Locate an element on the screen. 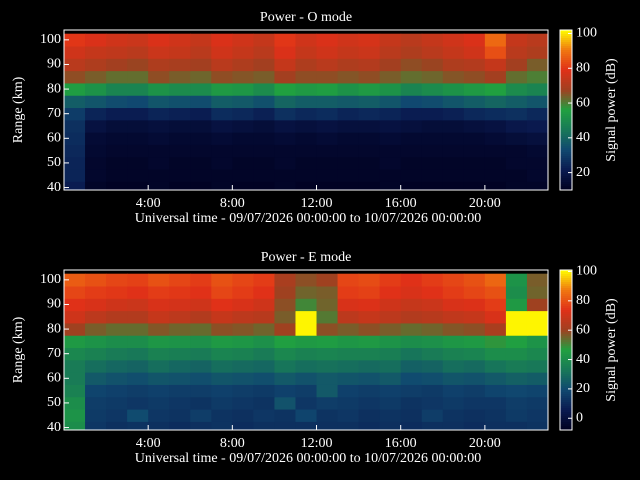  x-tick-label: 16:00 is located at coordinates (401, 203).